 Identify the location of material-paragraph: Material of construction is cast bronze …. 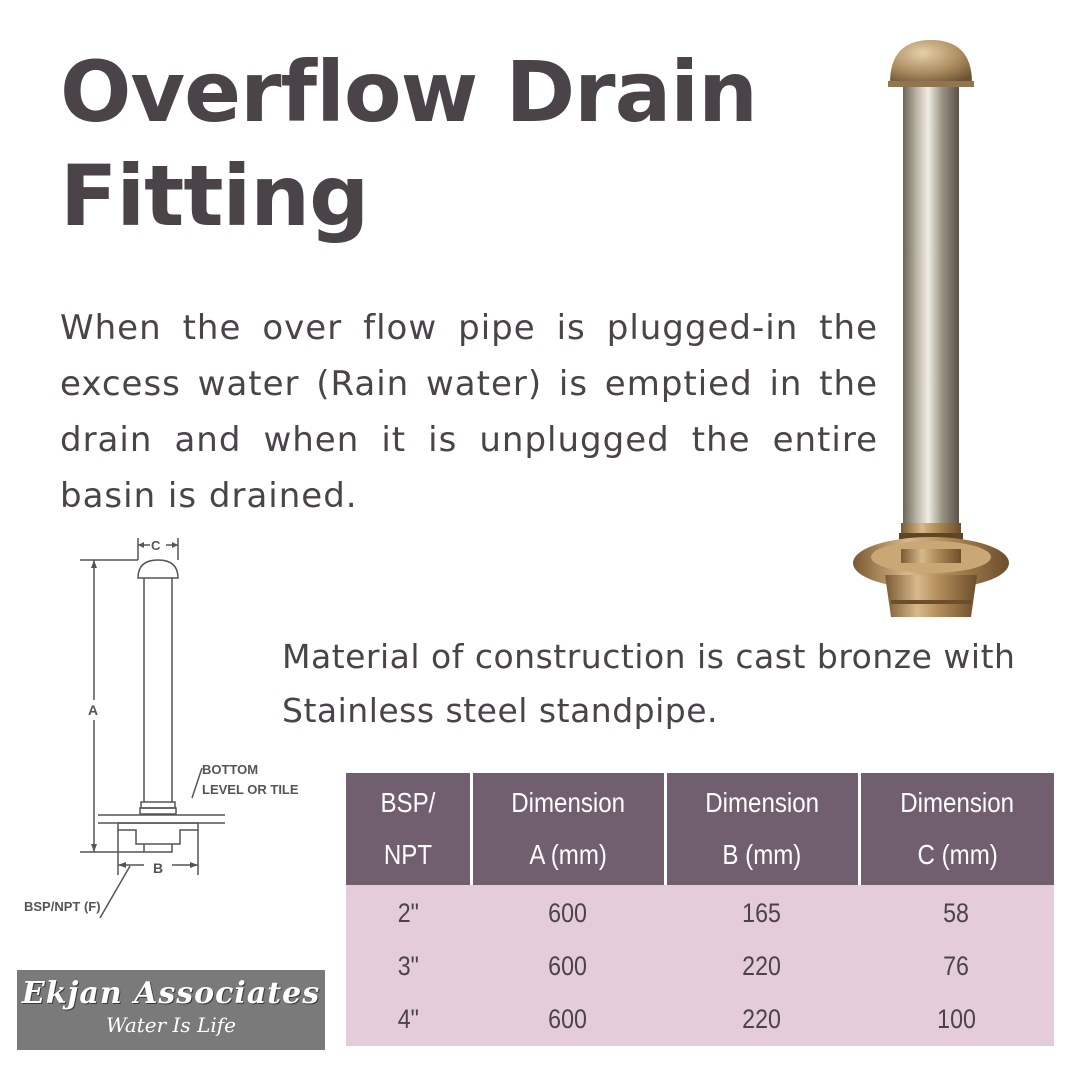
(649, 683).